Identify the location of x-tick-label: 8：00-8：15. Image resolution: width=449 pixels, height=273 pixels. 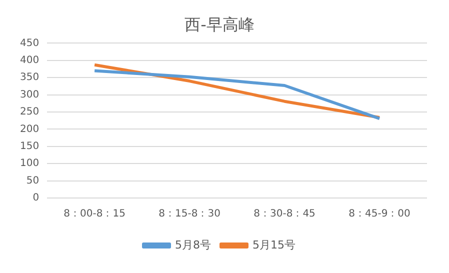
(95, 214).